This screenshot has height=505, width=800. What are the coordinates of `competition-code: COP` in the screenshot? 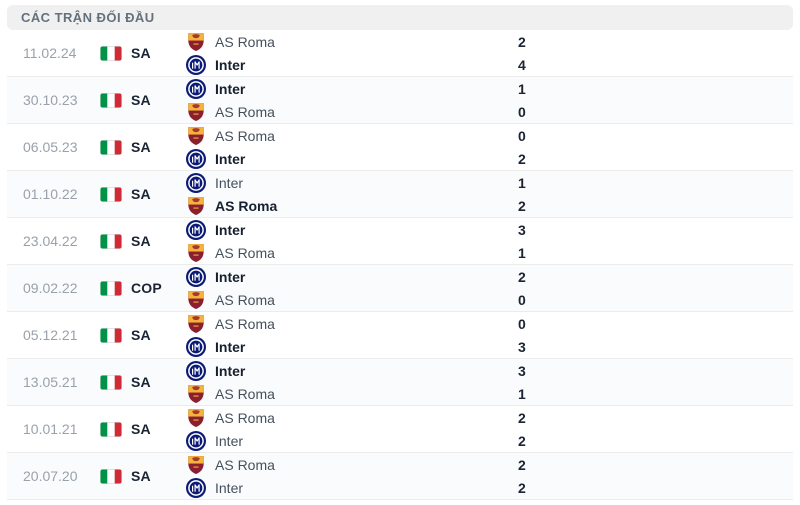 It's located at (146, 288).